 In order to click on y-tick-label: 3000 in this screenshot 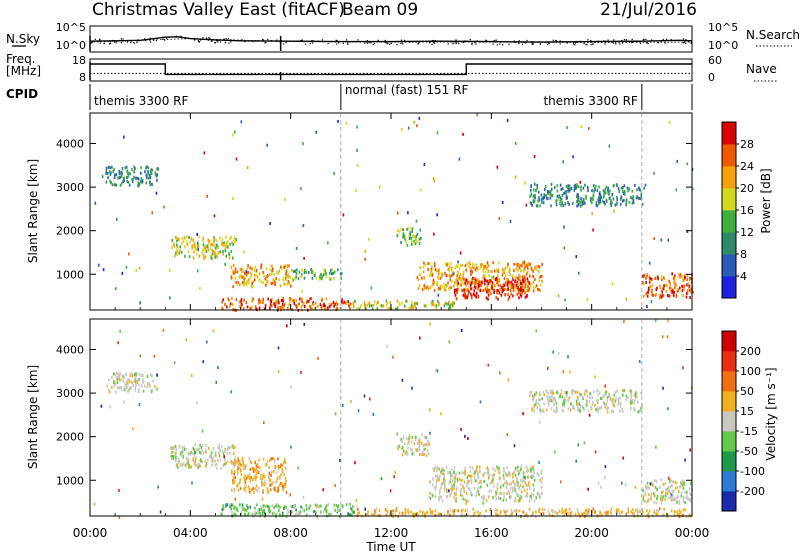, I will do `click(70, 187)`.